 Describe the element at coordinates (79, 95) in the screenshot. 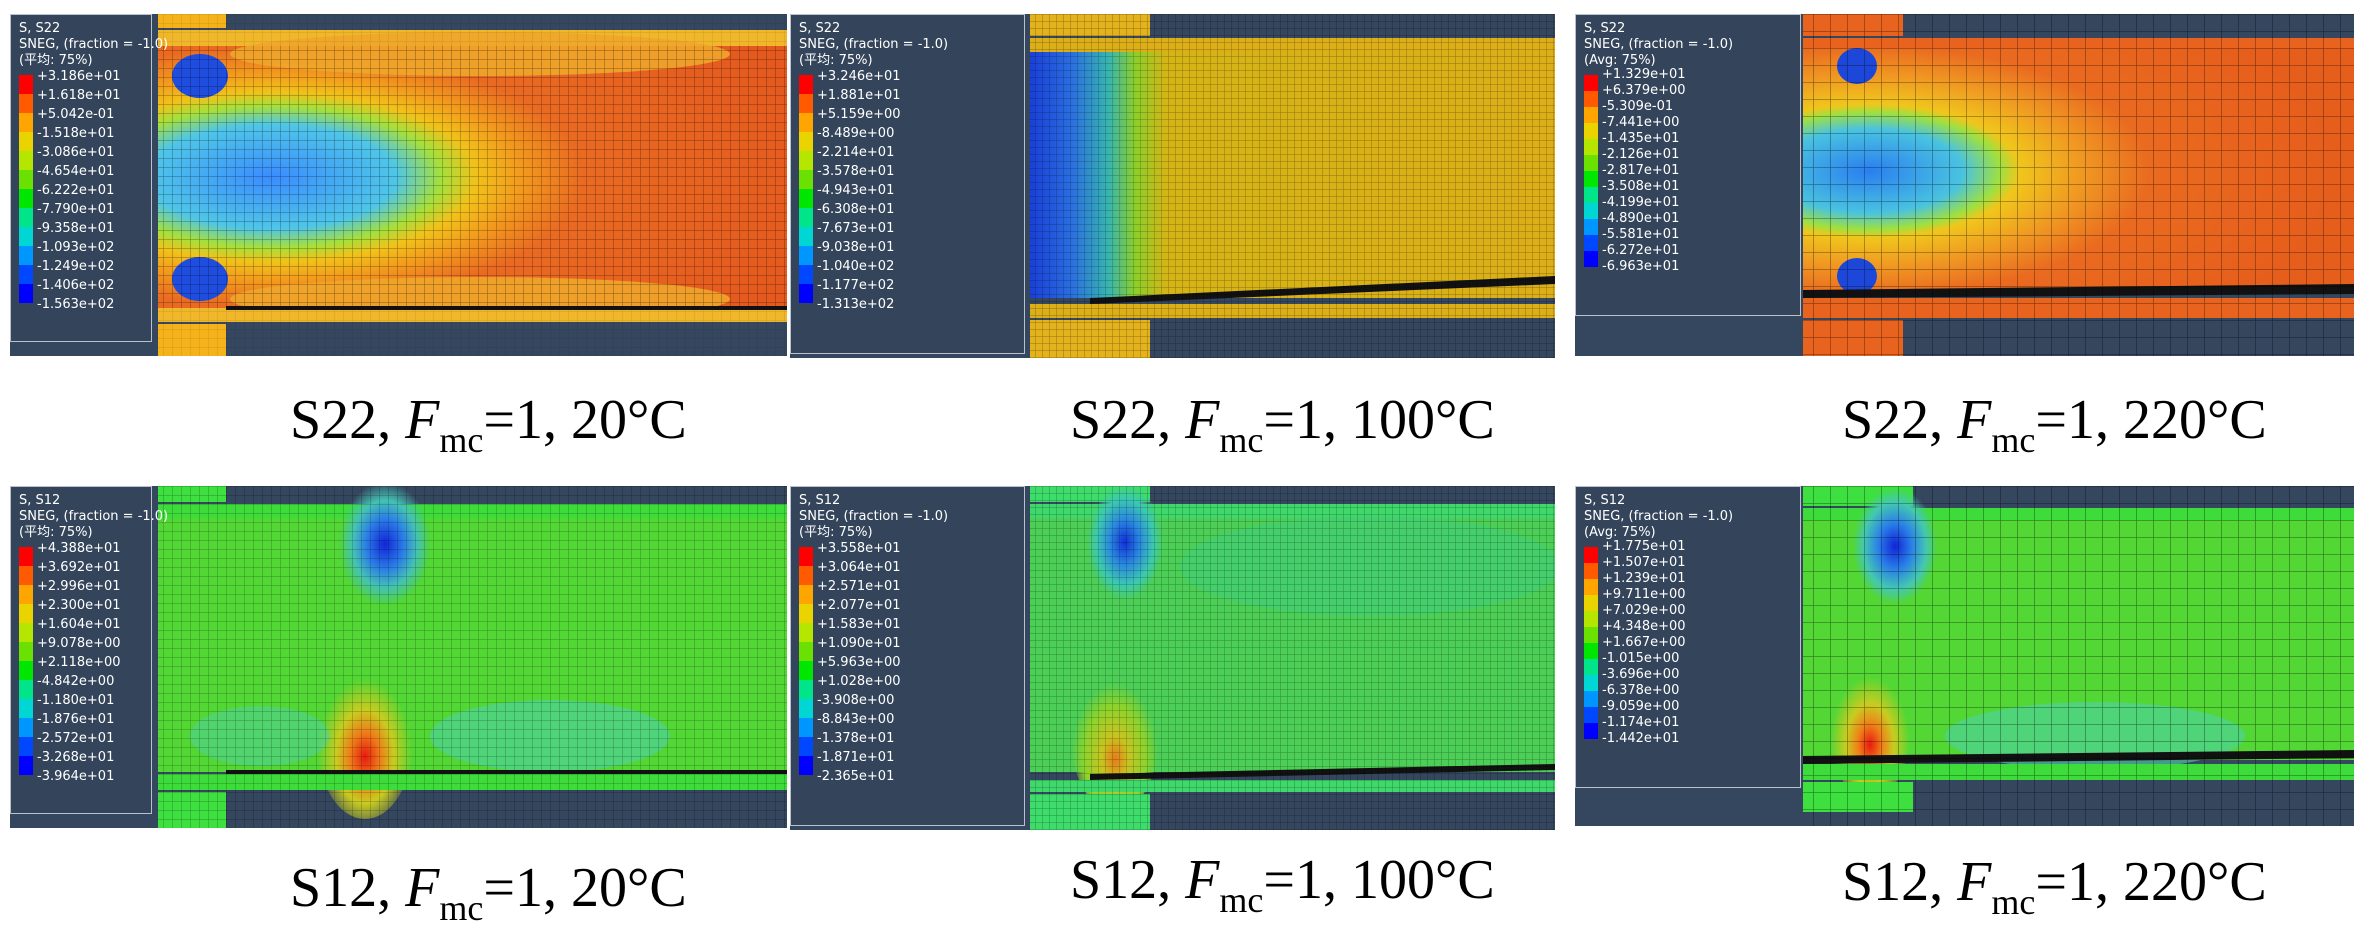

I see `legend-value: +1.618e+01` at that location.